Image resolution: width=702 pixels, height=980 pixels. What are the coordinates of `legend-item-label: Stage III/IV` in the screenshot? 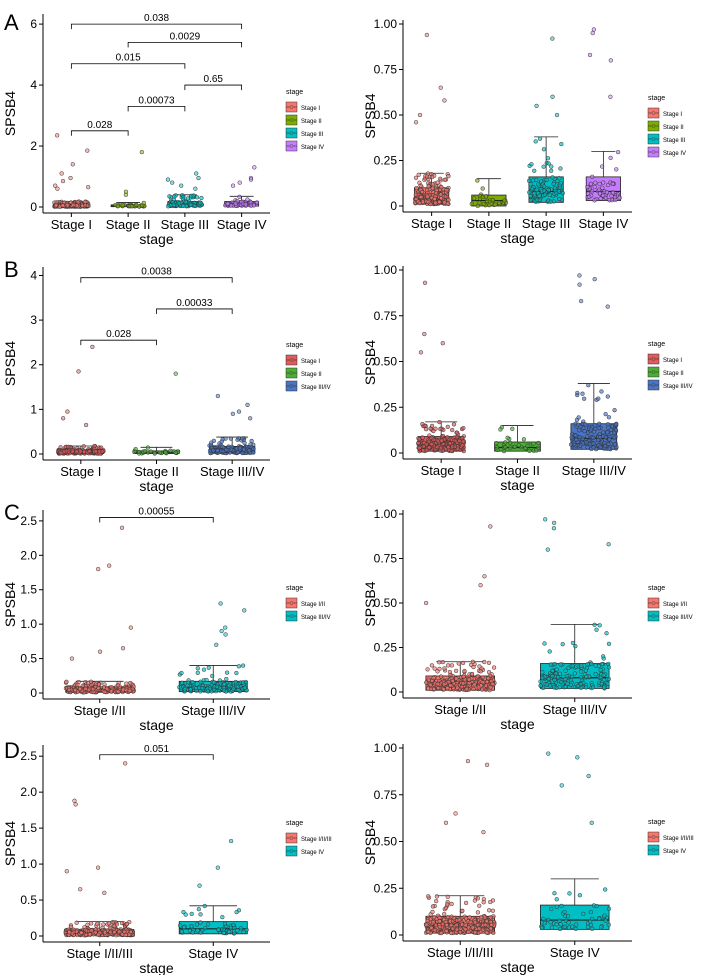 It's located at (678, 618).